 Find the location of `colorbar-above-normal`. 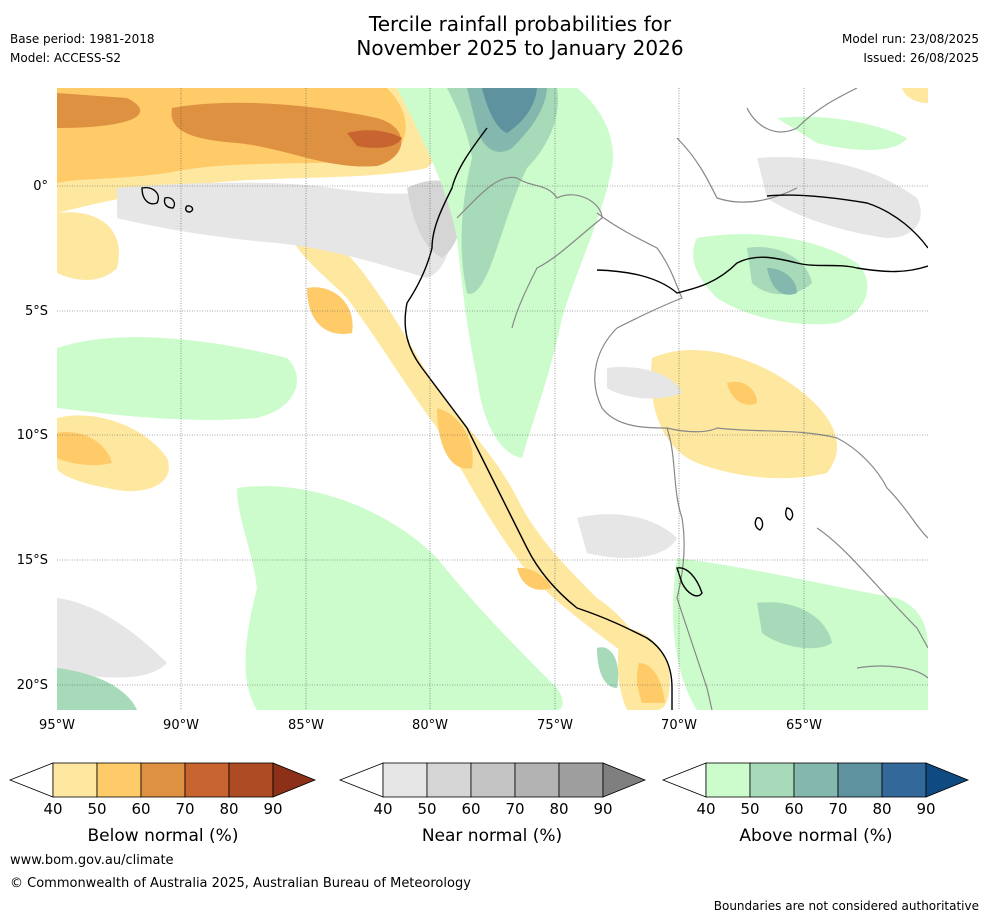

colorbar-above-normal is located at coordinates (815, 780).